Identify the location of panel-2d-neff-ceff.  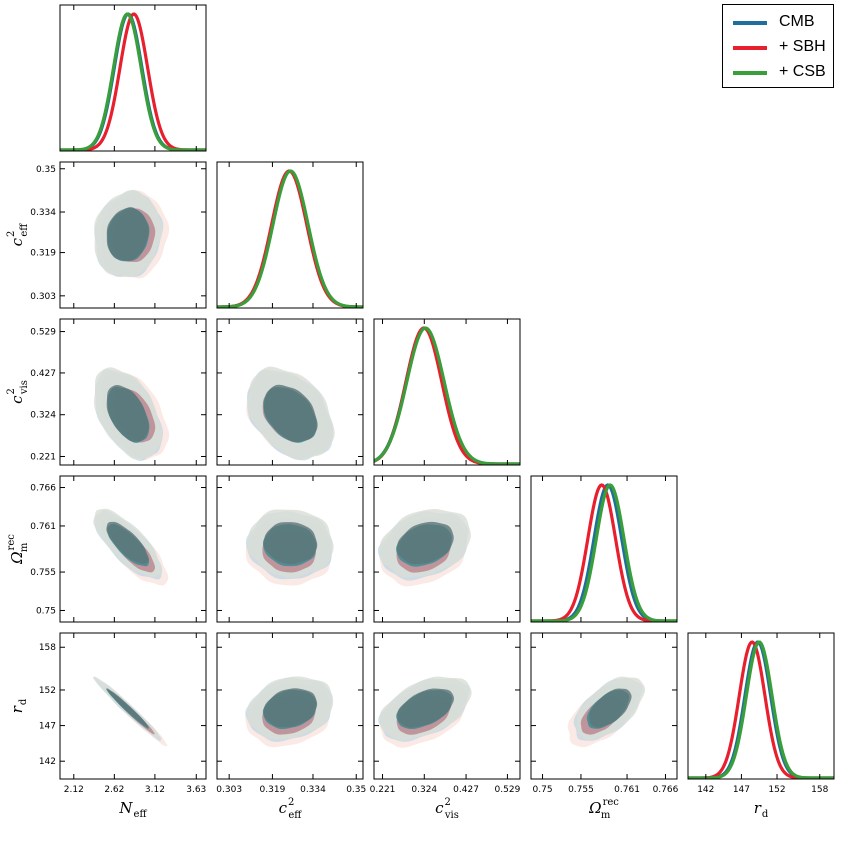
(133, 235).